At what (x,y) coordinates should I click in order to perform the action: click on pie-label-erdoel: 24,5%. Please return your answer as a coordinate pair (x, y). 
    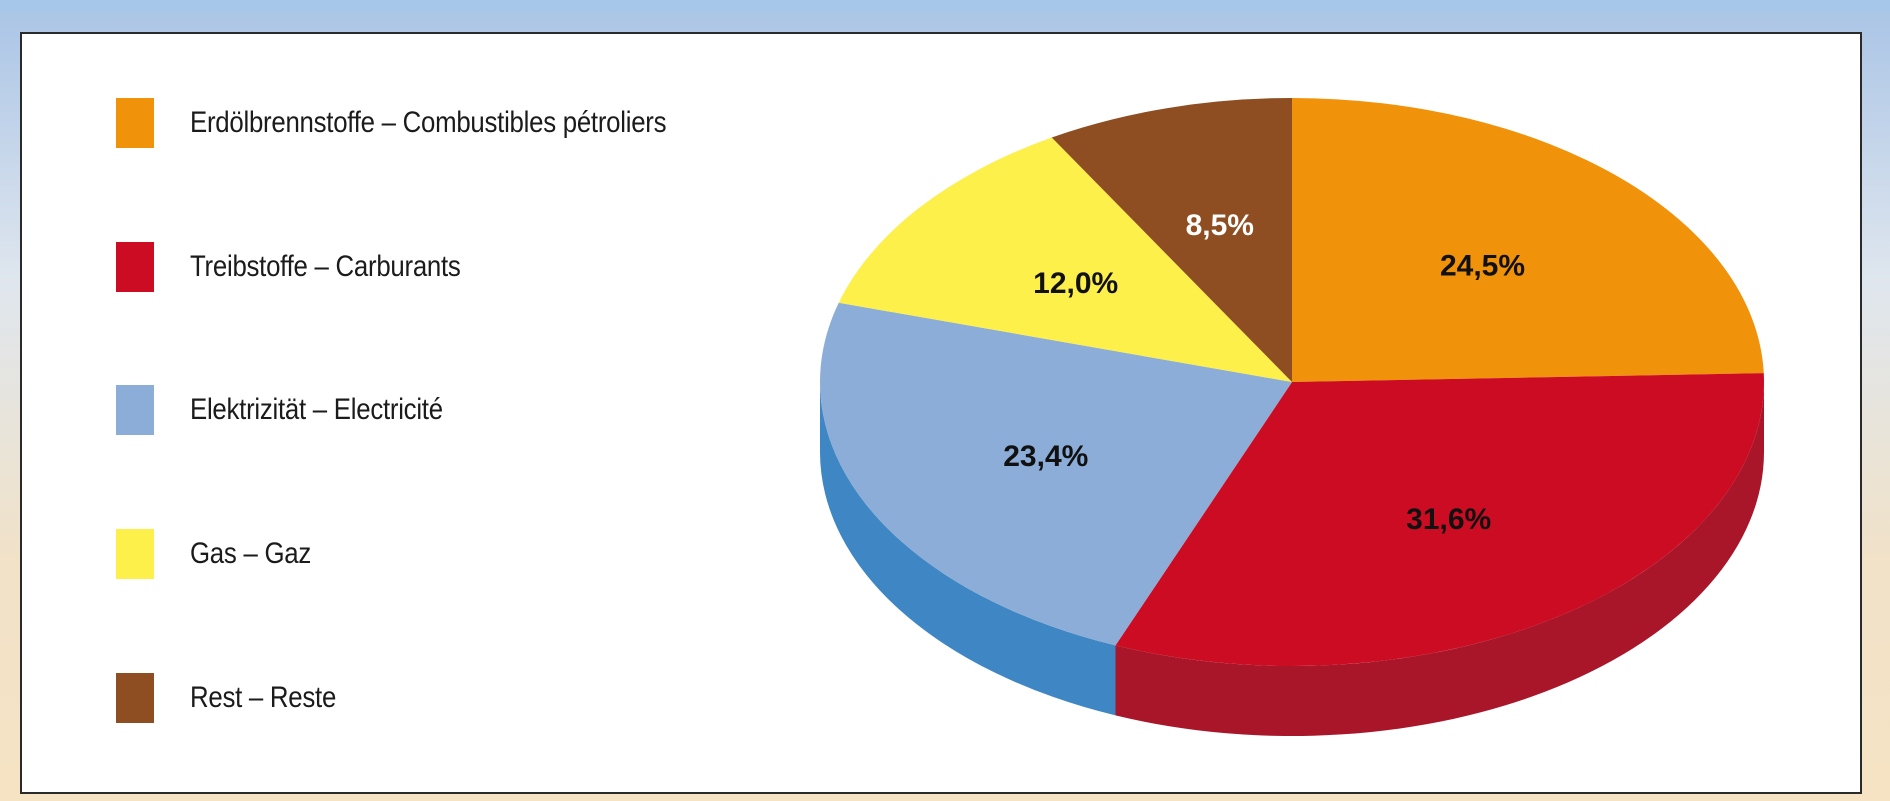
    Looking at the image, I should click on (1482, 266).